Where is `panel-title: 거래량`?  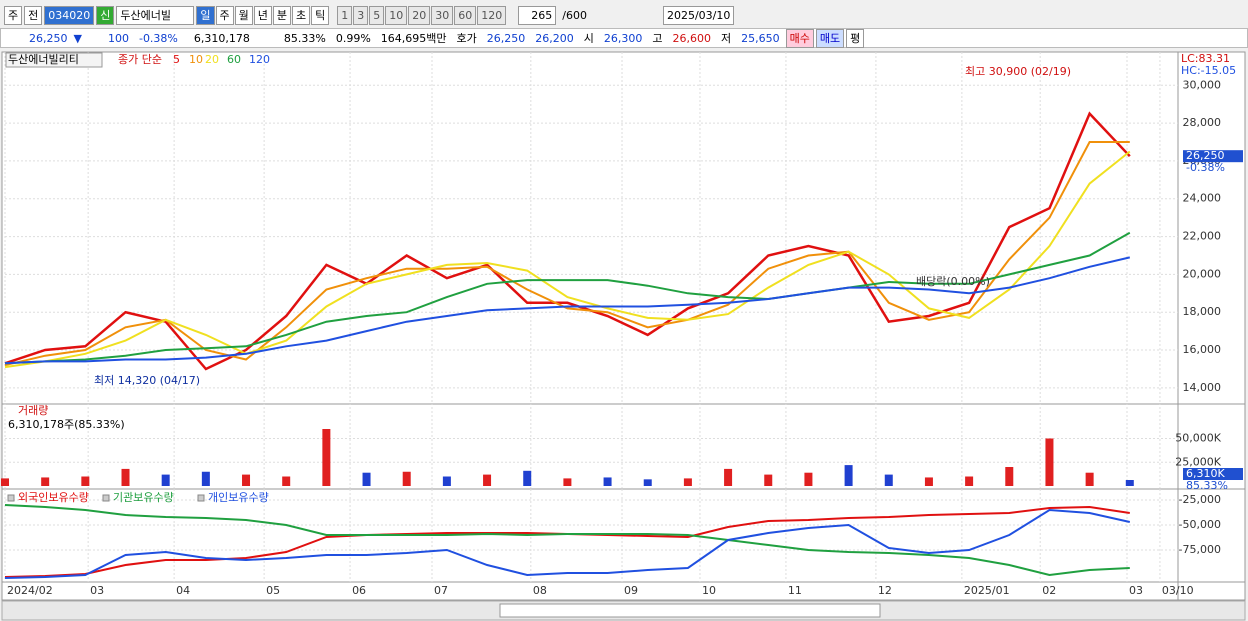 panel-title: 거래량 is located at coordinates (33, 410).